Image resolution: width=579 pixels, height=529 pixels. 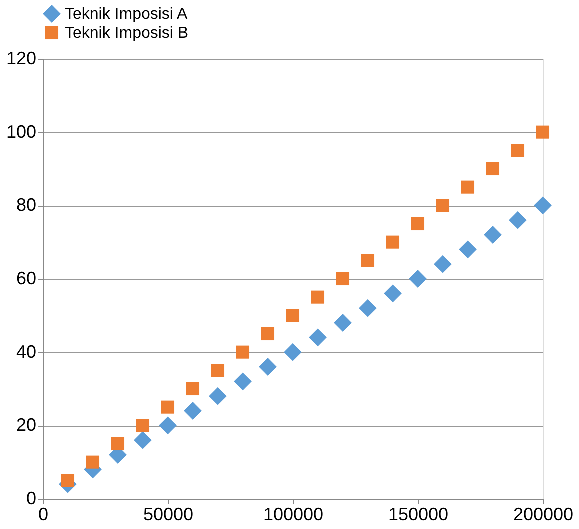 What do you see at coordinates (127, 33) in the screenshot?
I see `legend-label: Teknik Imposisi B` at bounding box center [127, 33].